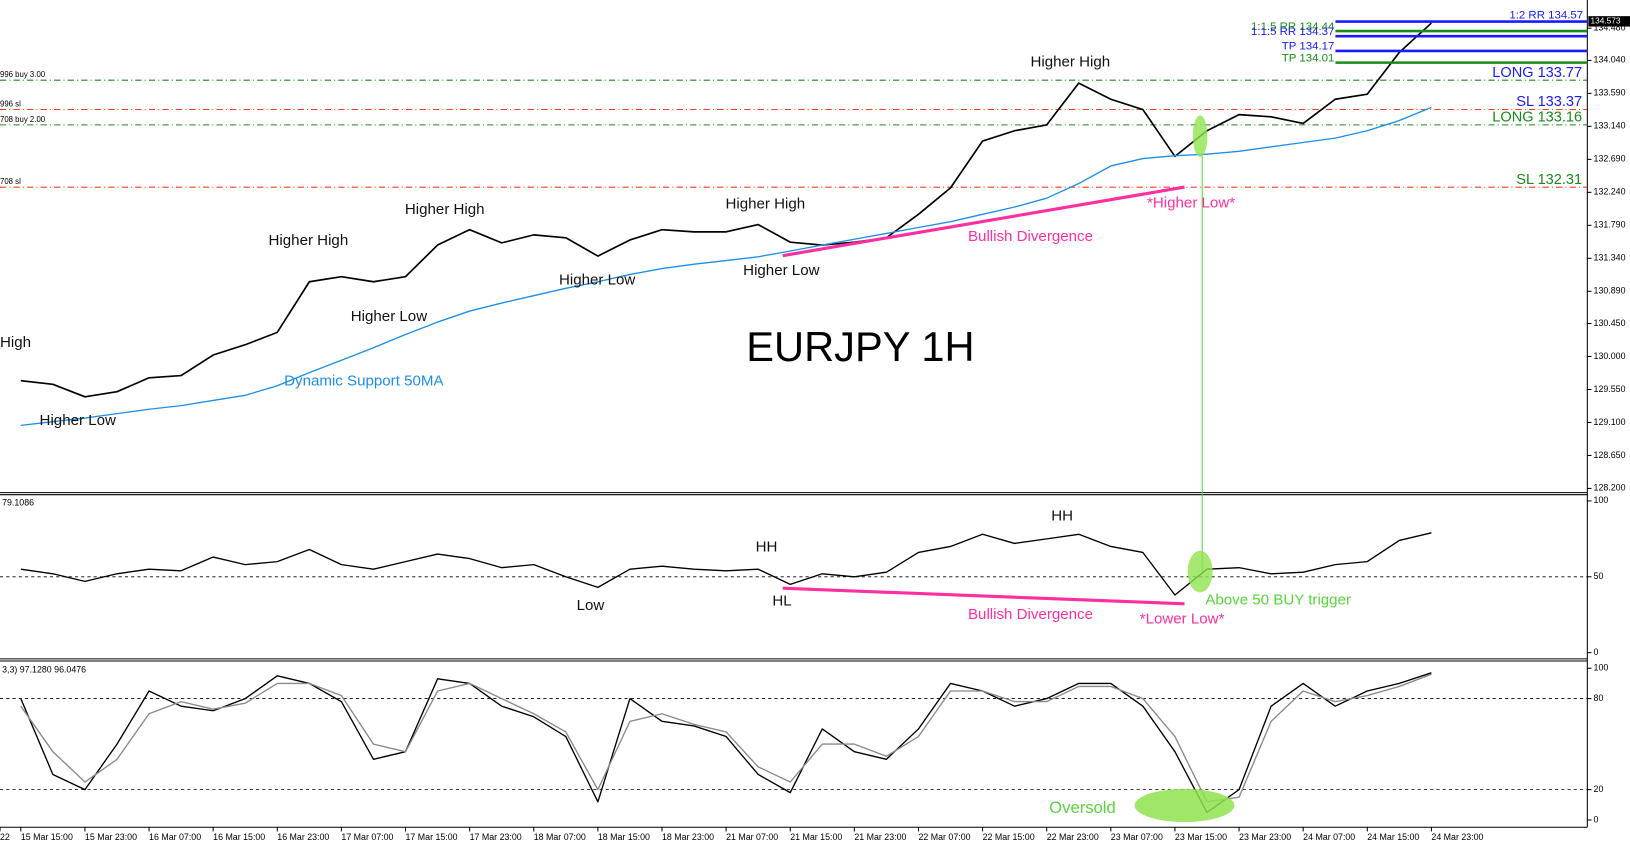 This screenshot has width=1630, height=847. What do you see at coordinates (1610, 291) in the screenshot?
I see `y-tick-label: 130.890` at bounding box center [1610, 291].